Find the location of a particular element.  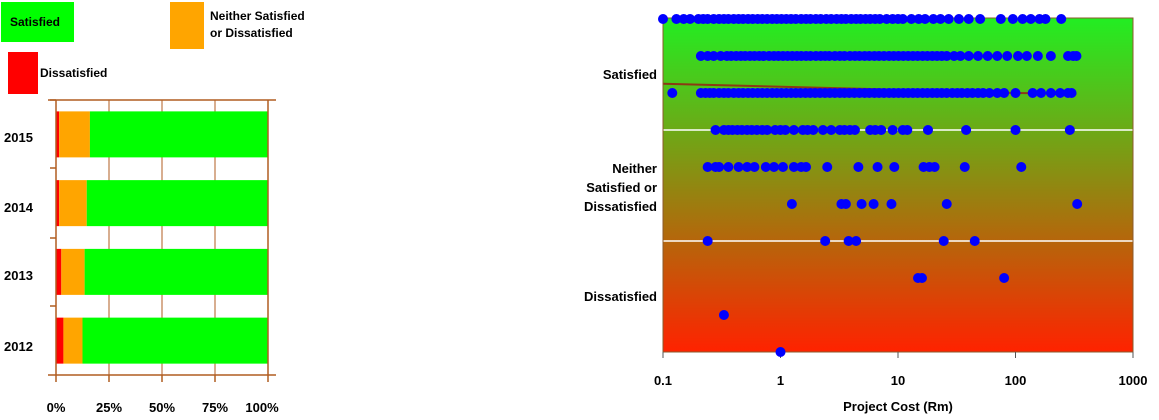

legend-swatch-satisfied is located at coordinates (37, 22).